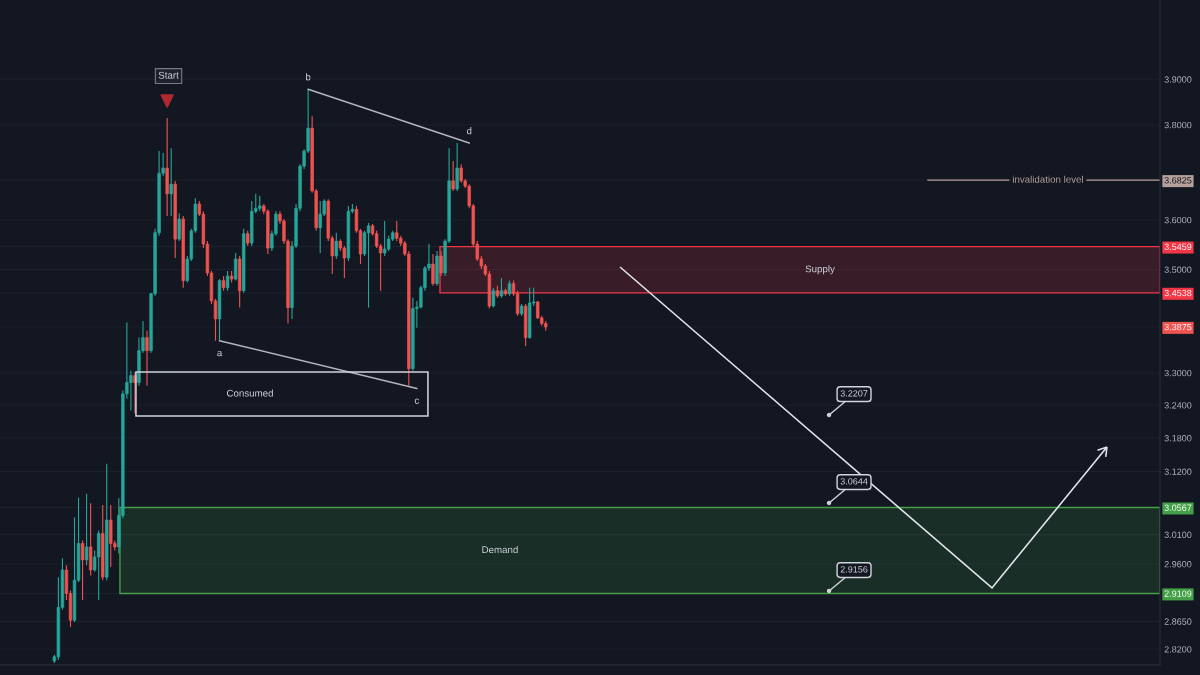 Image resolution: width=1200 pixels, height=675 pixels. I want to click on band-label: Supply, so click(820, 270).